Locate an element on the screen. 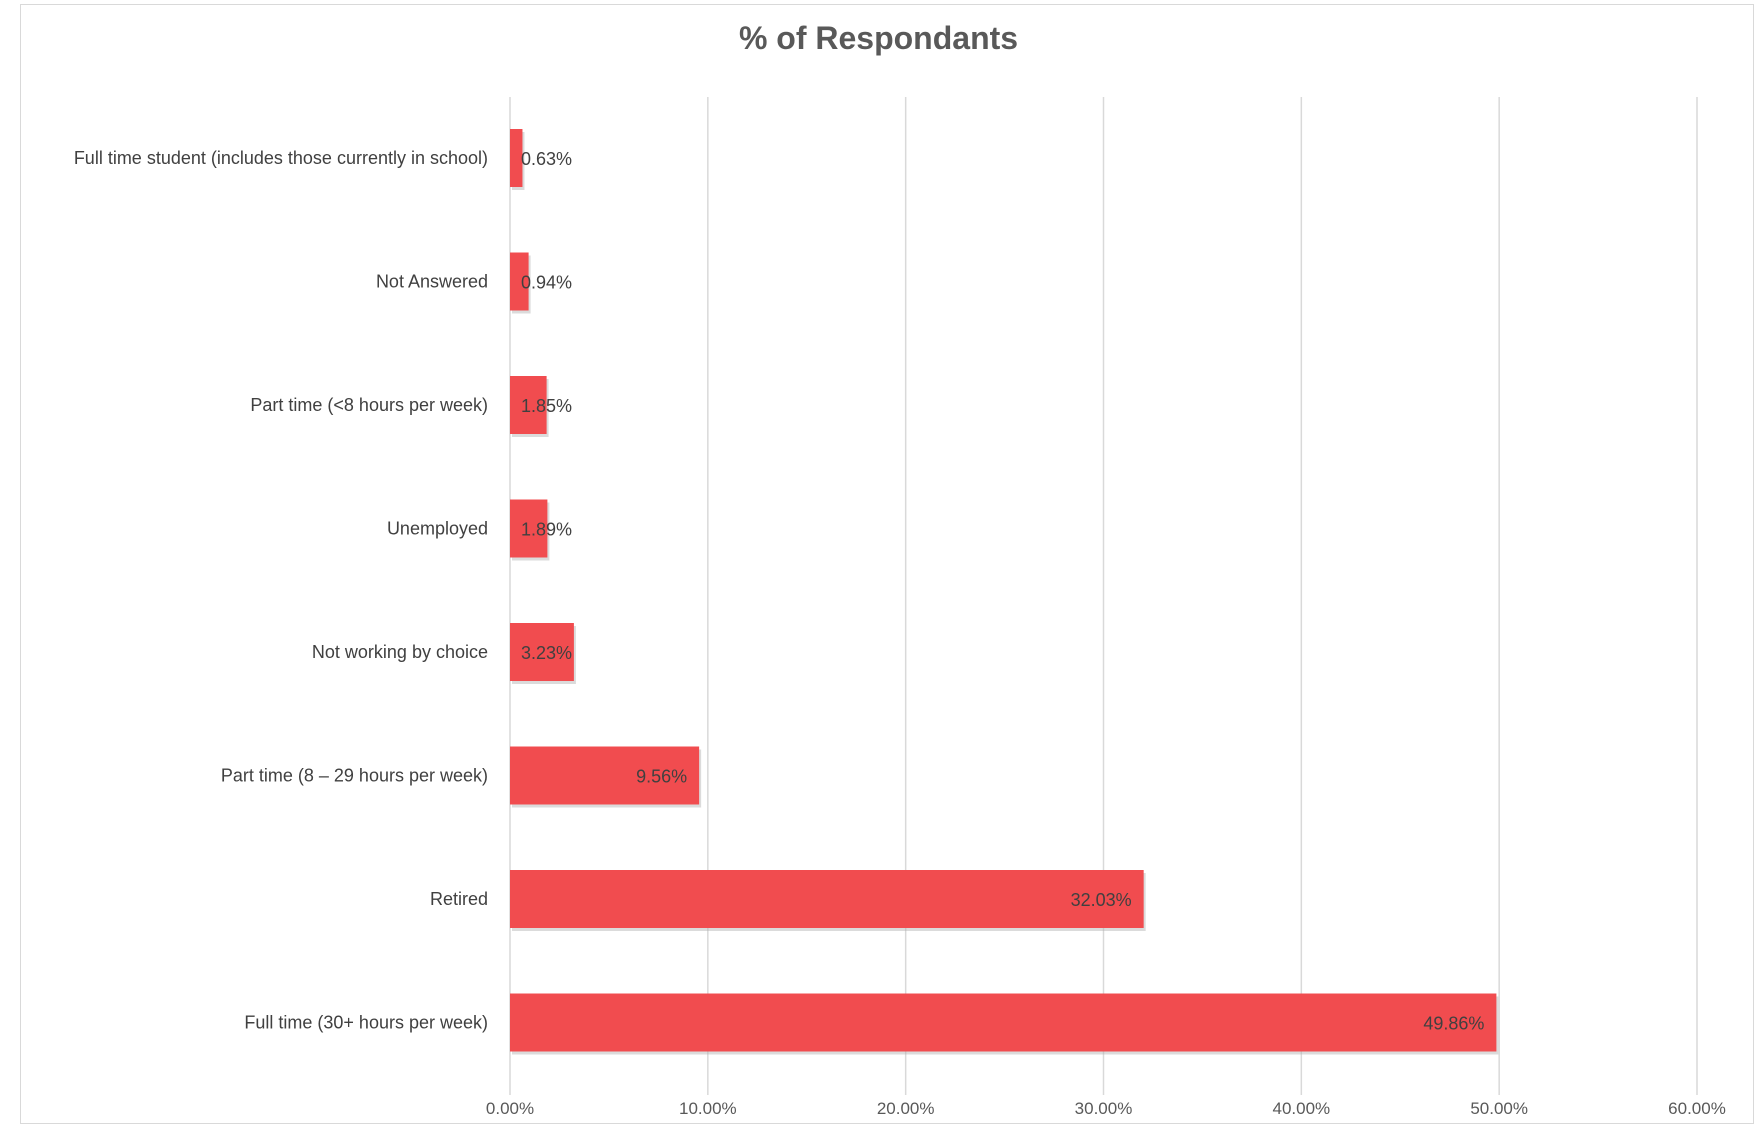 The height and width of the screenshot is (1128, 1757). x-tick-label: 40.00% is located at coordinates (1301, 1108).